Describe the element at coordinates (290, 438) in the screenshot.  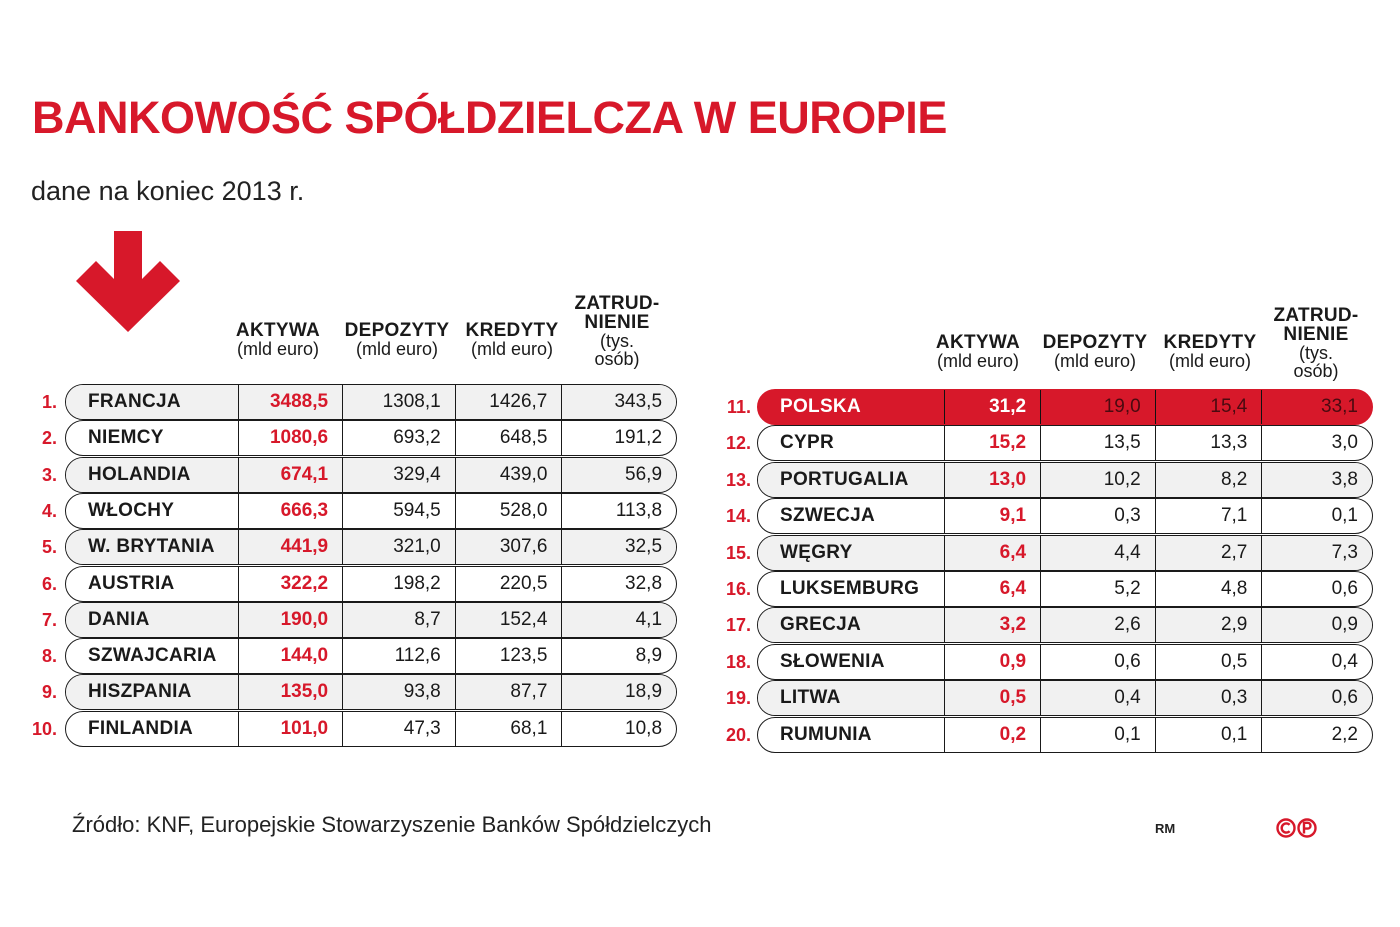
I see `cell-aktywa: 1080,6` at that location.